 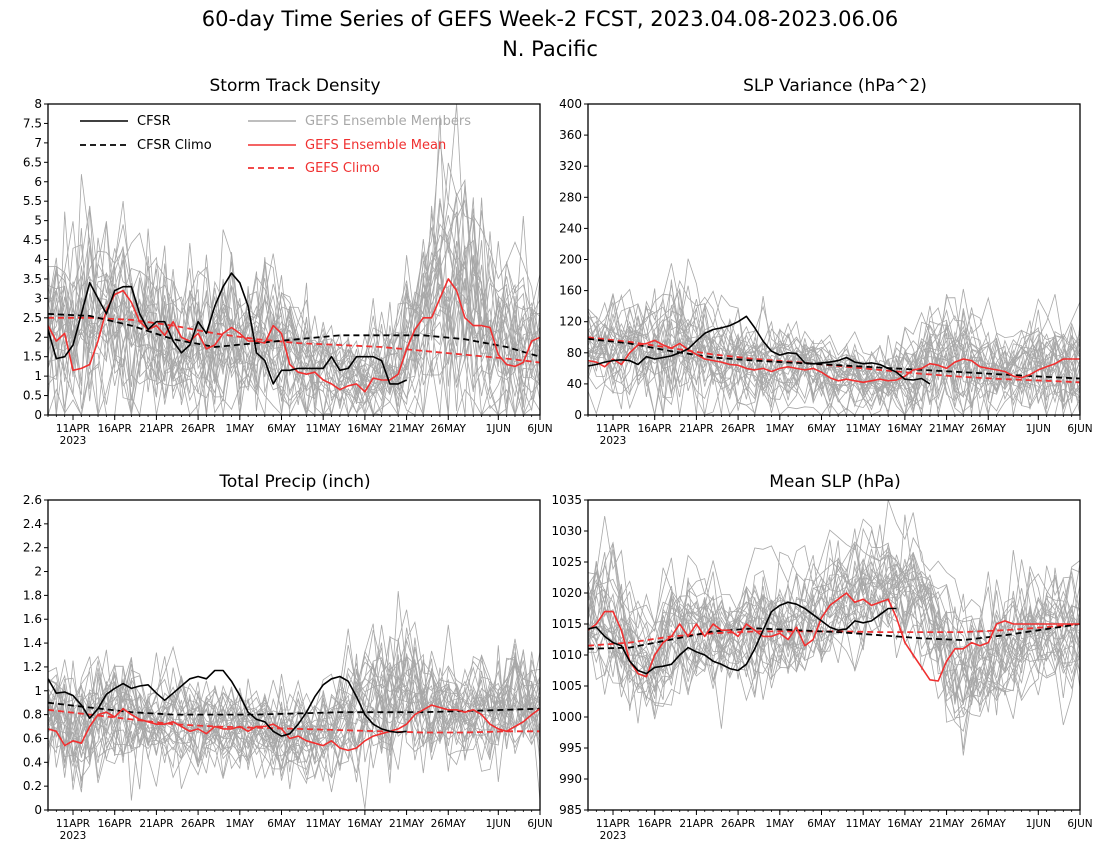 What do you see at coordinates (32, 619) in the screenshot?
I see `y-tick-label: 1.6` at bounding box center [32, 619].